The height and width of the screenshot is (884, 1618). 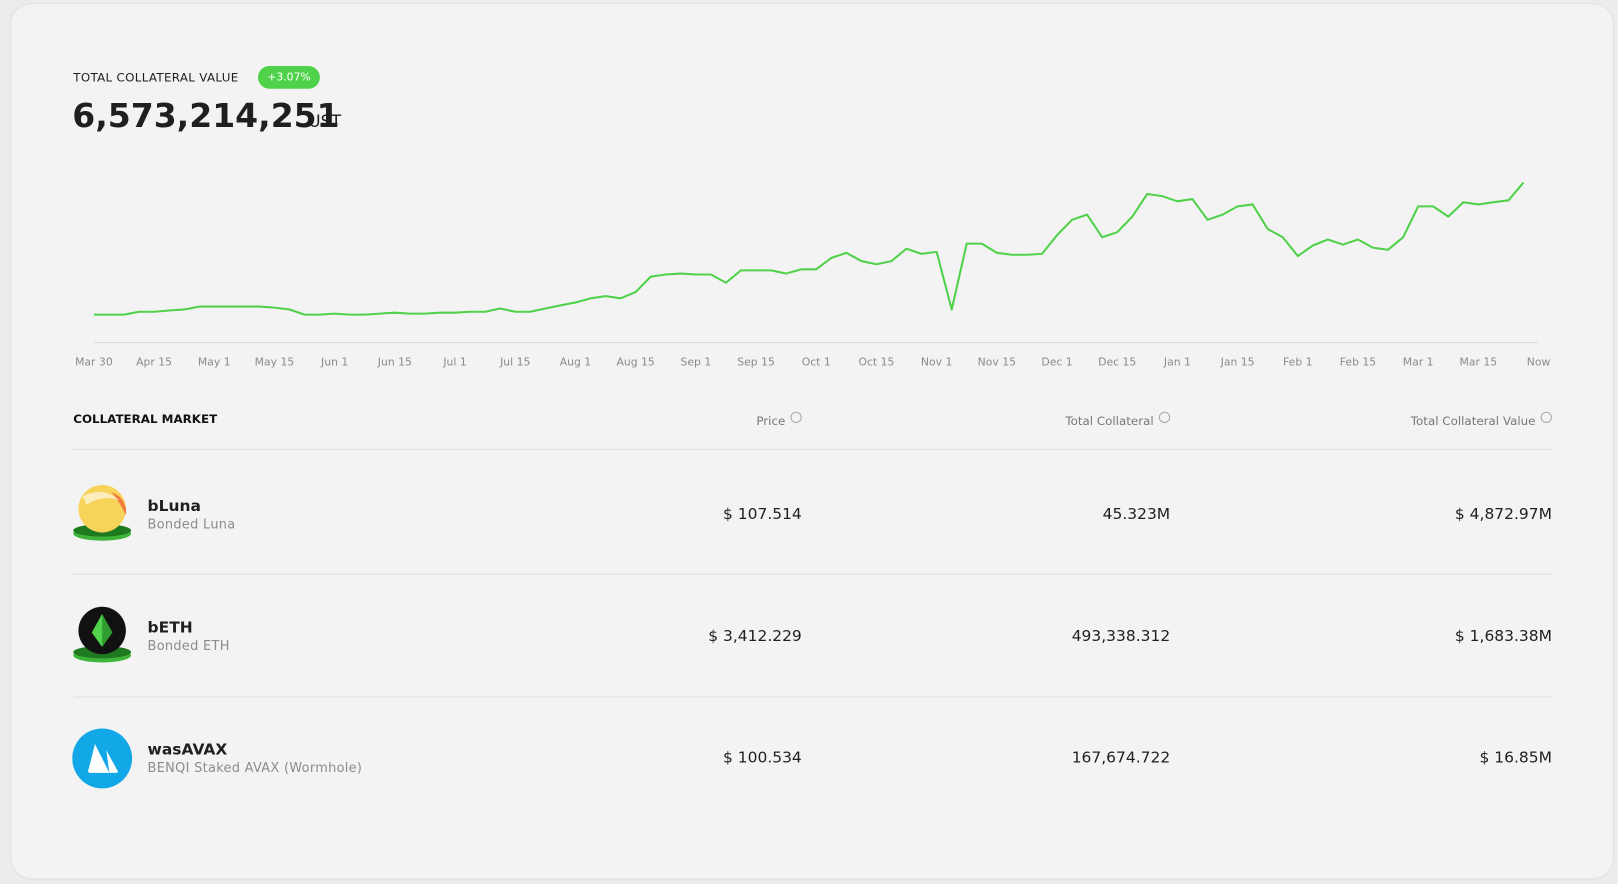 What do you see at coordinates (1136, 514) in the screenshot?
I see `total-collateral: 45.323M` at bounding box center [1136, 514].